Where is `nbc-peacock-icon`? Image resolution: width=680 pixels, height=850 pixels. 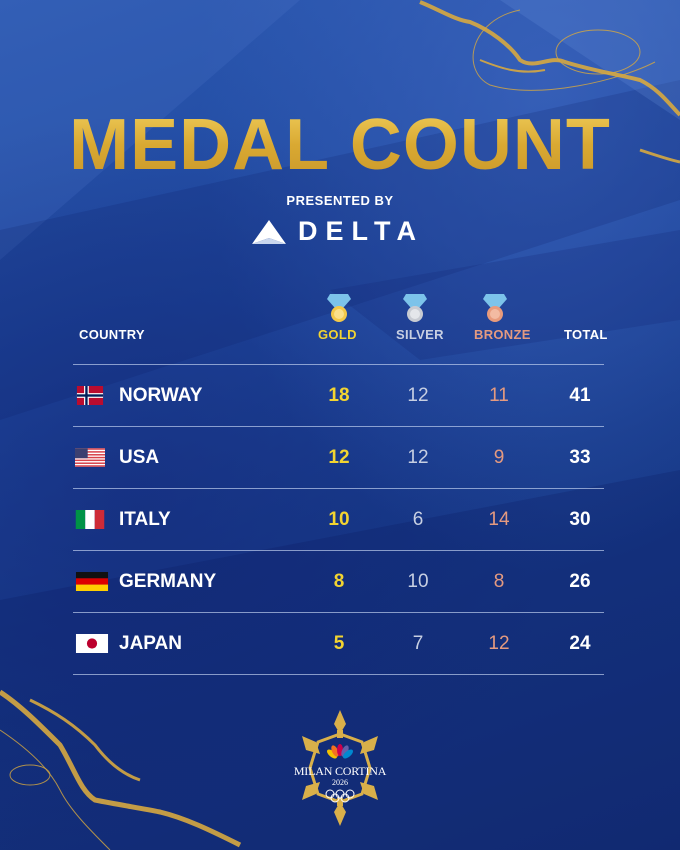
nbc-peacock-icon is located at coordinates (340, 751).